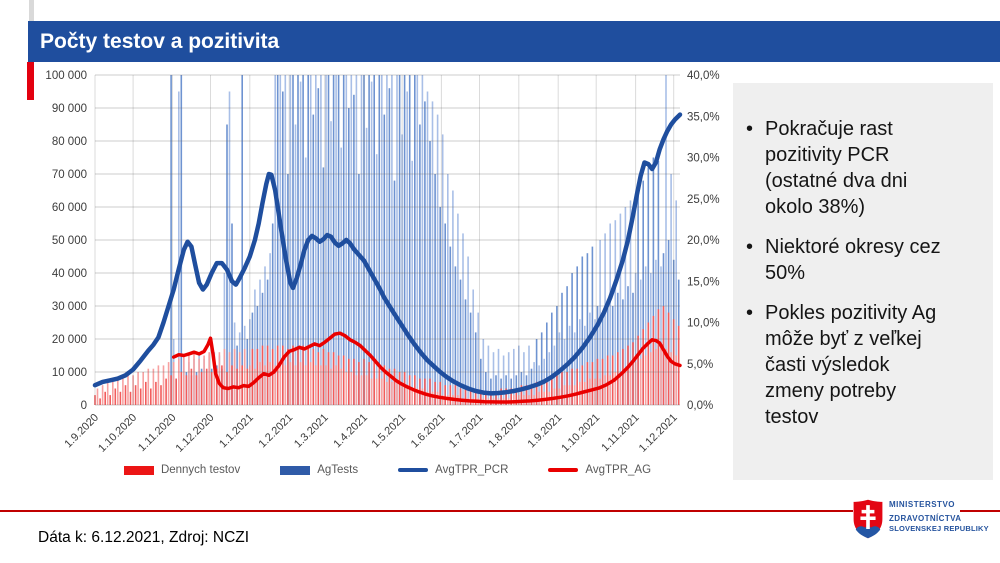 The height and width of the screenshot is (563, 1000). What do you see at coordinates (117, 433) in the screenshot?
I see `svg-text: 1.10.2020` at bounding box center [117, 433].